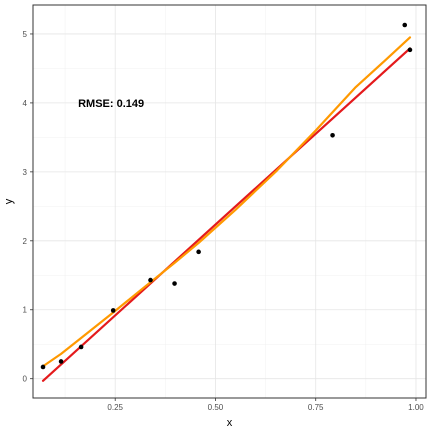  What do you see at coordinates (25, 379) in the screenshot?
I see `y-tick-label: 0` at bounding box center [25, 379].